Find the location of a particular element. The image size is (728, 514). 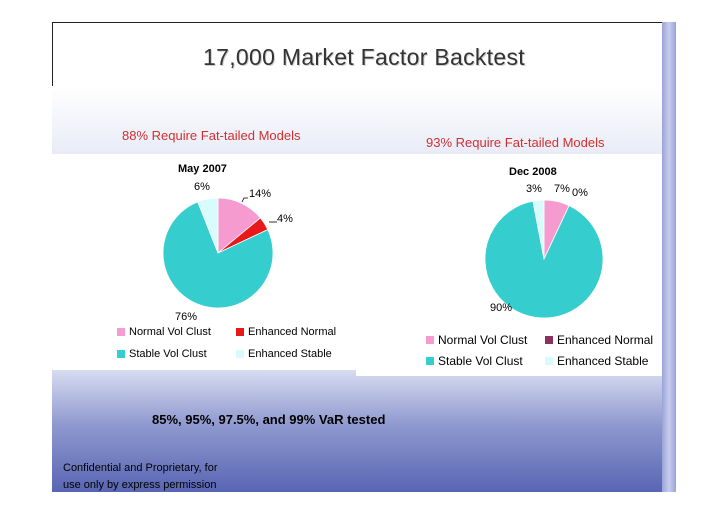

left-chart-title: May 2007 is located at coordinates (202, 169).